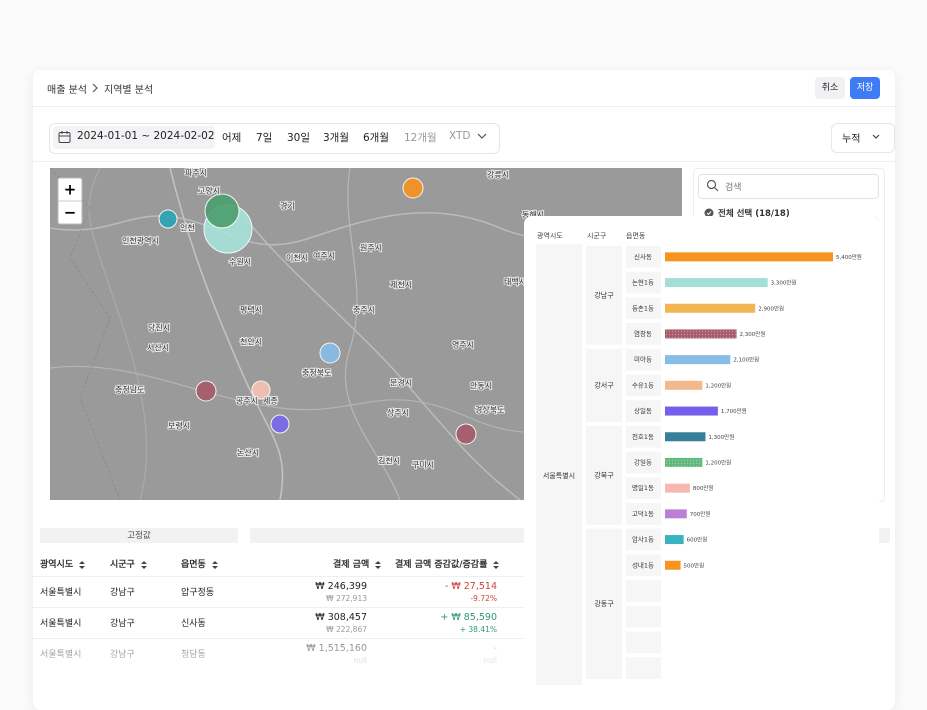 The width and height of the screenshot is (927, 710). What do you see at coordinates (515, 282) in the screenshot?
I see `map-label: 태백시` at bounding box center [515, 282].